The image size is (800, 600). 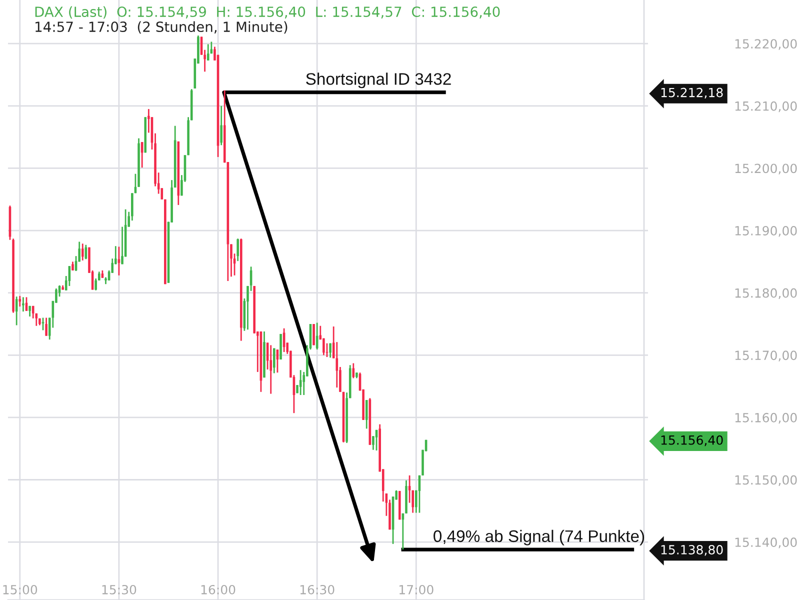 I want to click on x-tick-label: 17:00, so click(x=417, y=589).